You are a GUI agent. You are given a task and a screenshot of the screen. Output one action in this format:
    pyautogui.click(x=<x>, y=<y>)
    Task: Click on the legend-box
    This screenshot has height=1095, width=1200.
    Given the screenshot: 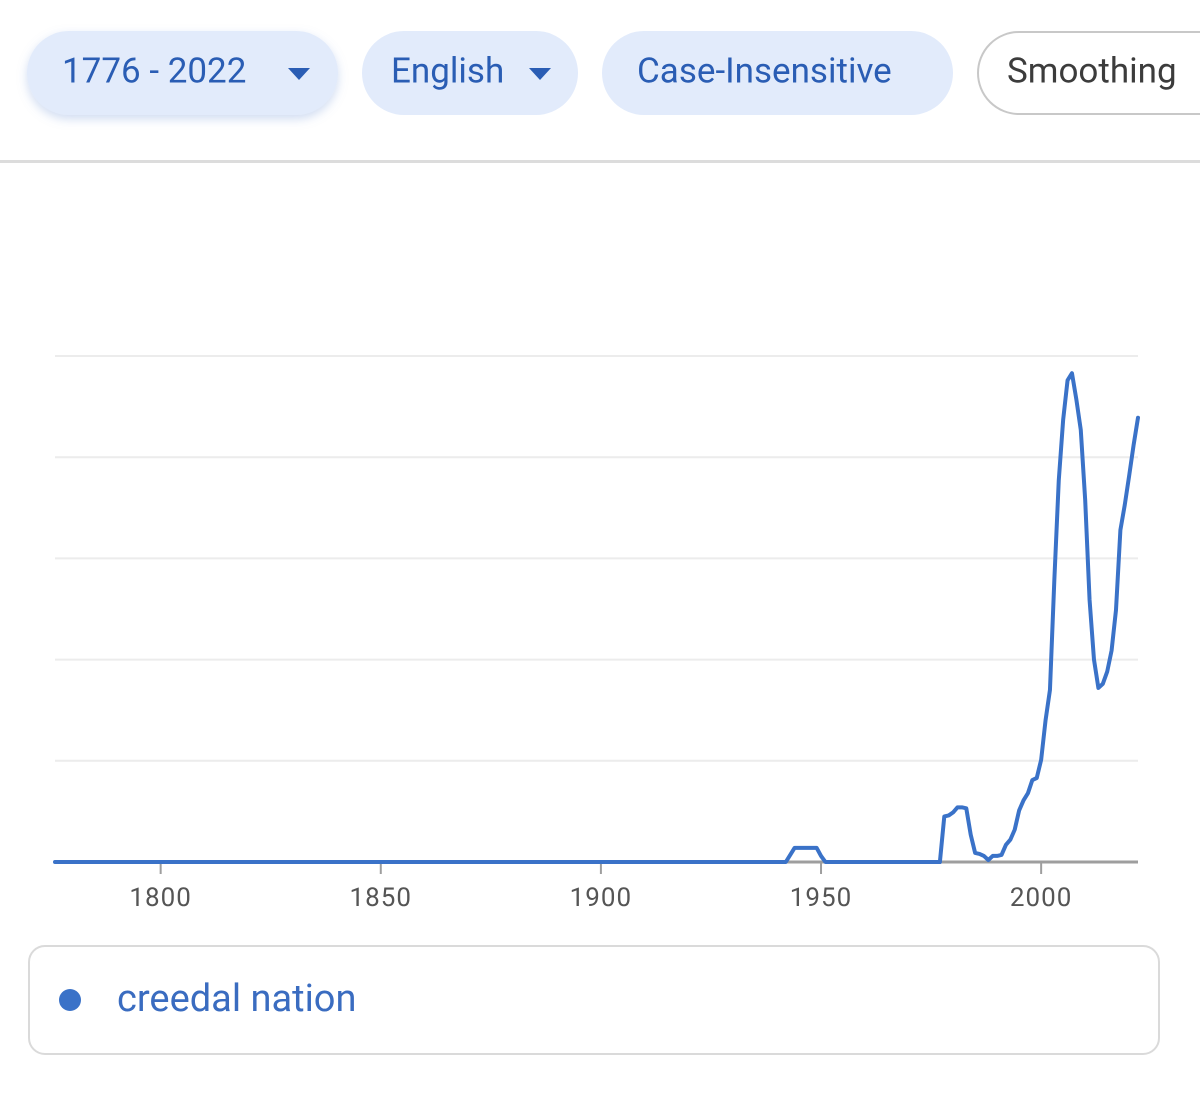 What is the action you would take?
    pyautogui.click(x=594, y=1000)
    